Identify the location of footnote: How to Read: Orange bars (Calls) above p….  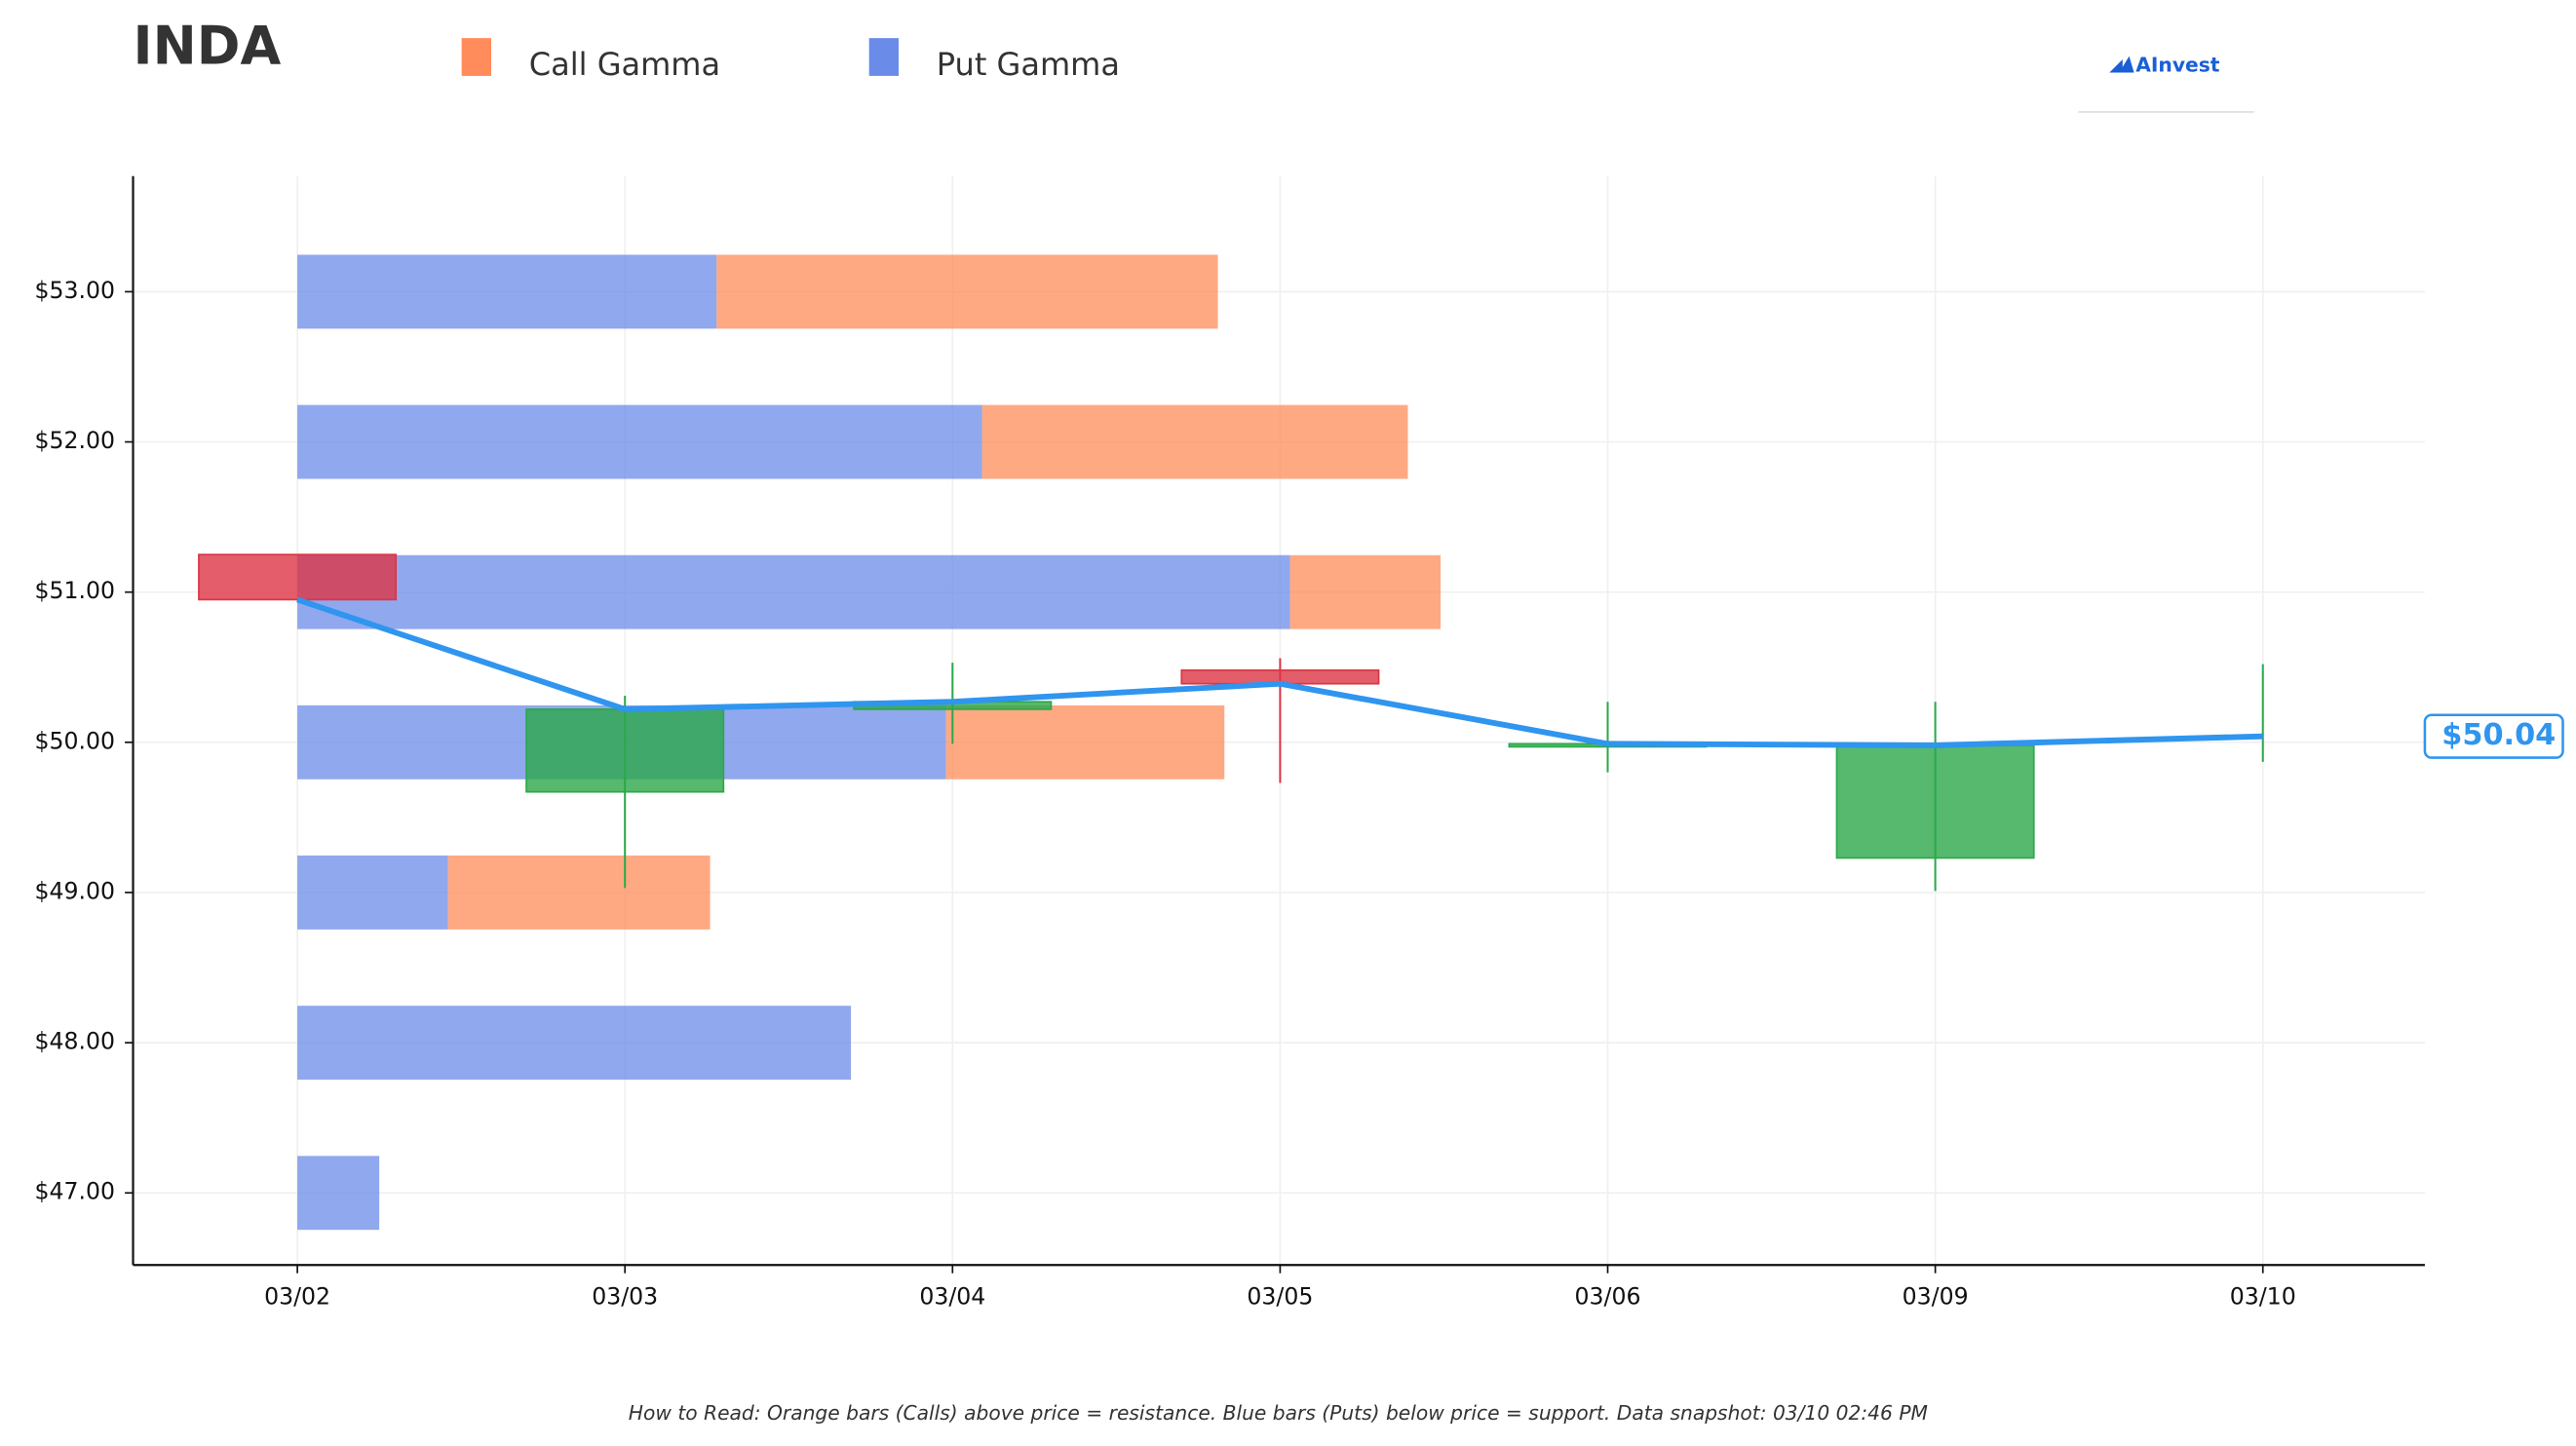
(1278, 1413).